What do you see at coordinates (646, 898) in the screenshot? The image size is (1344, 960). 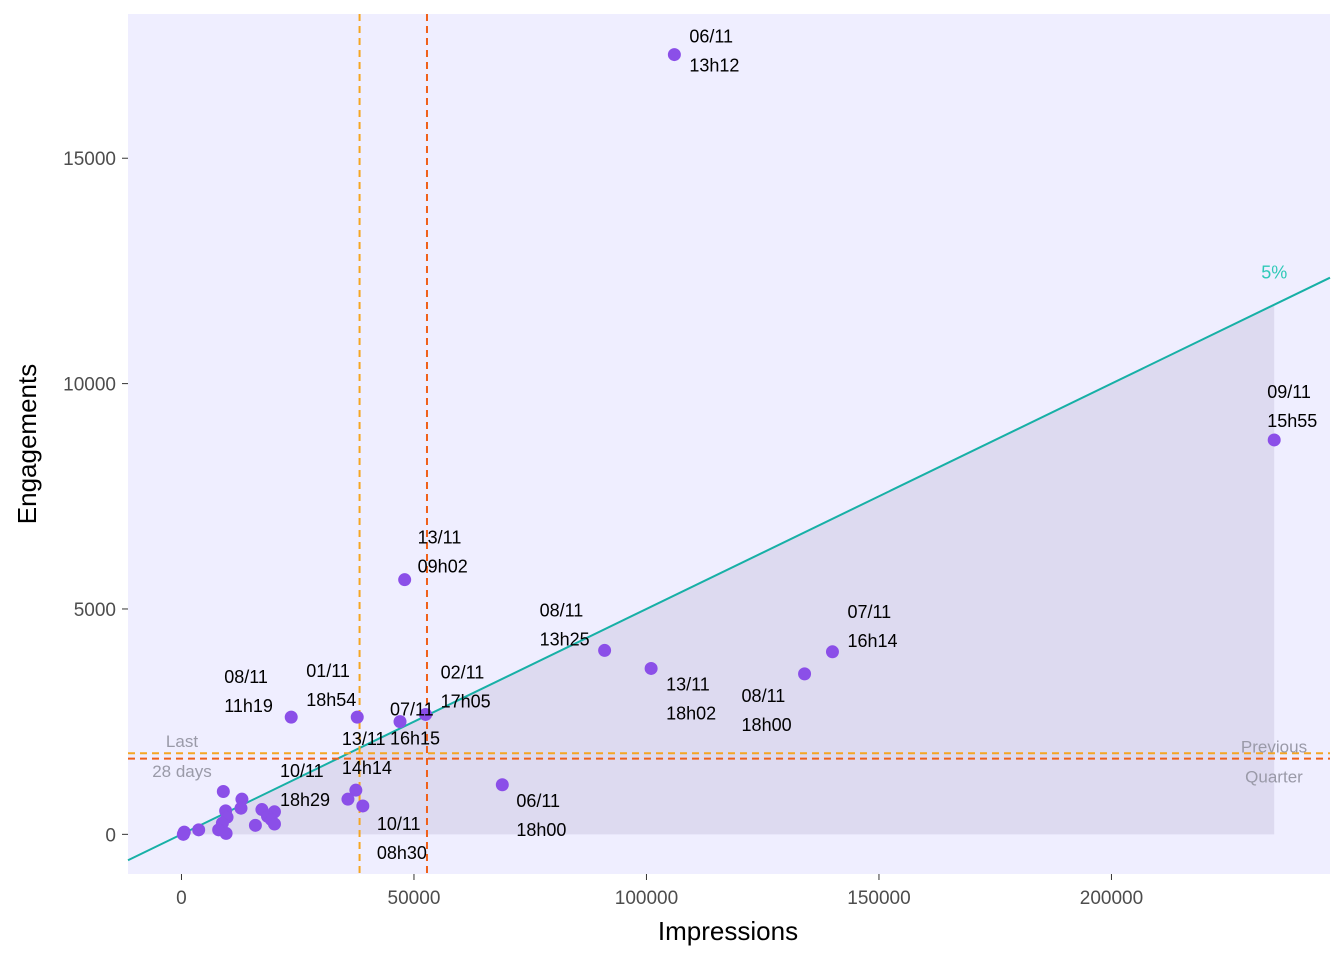 I see `x-tick-label: 100000` at bounding box center [646, 898].